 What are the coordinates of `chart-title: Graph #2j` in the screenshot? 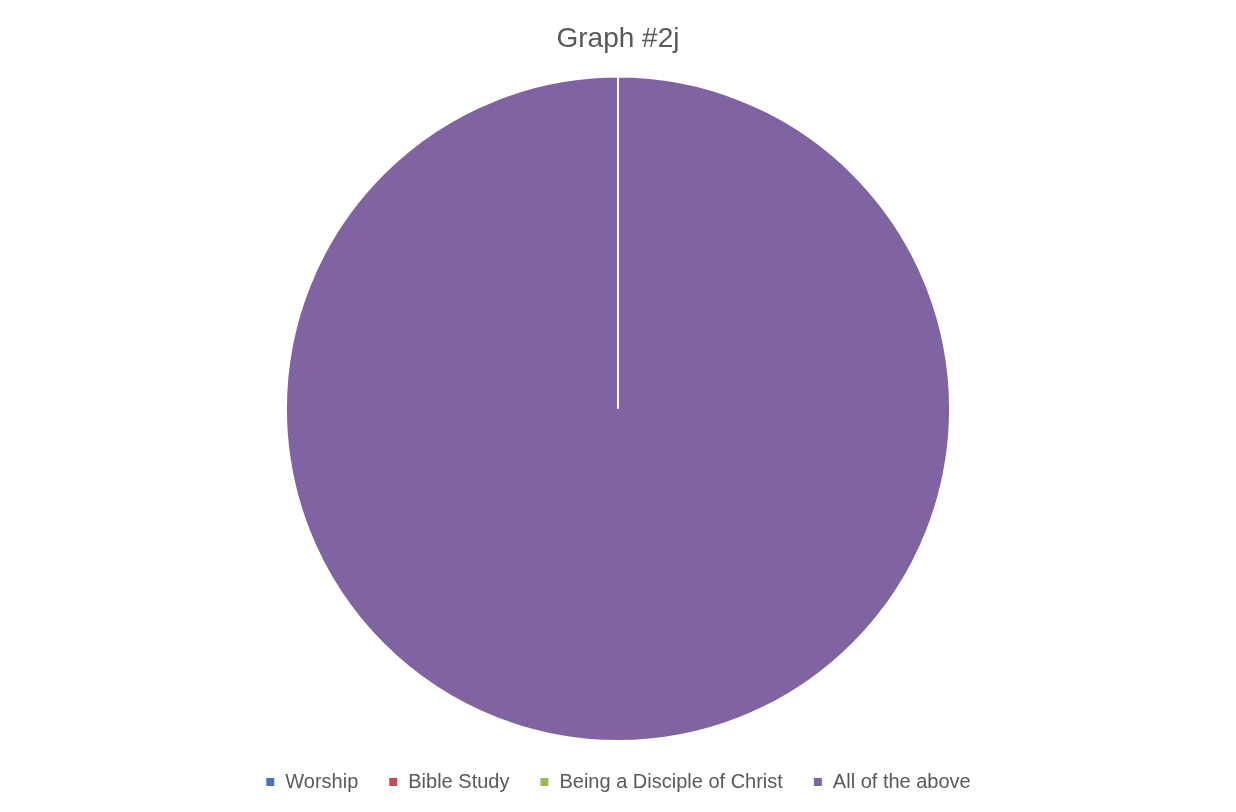 It's located at (618, 37).